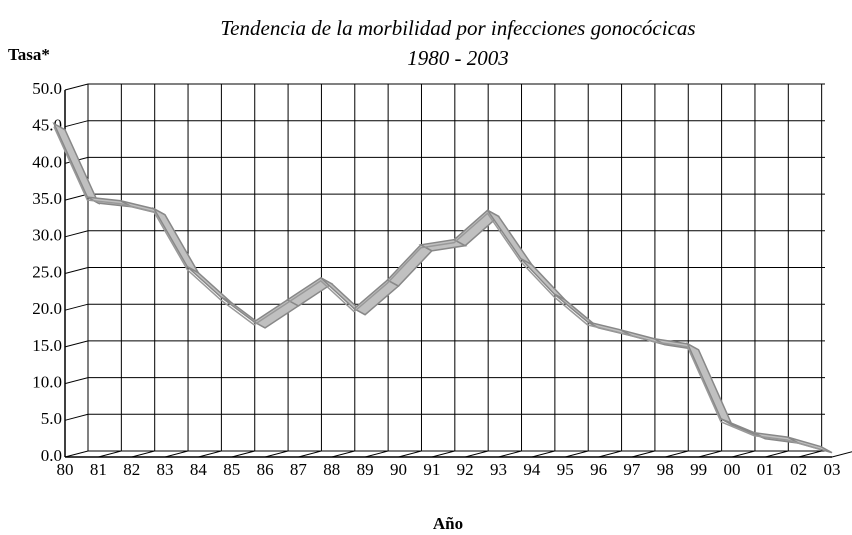  What do you see at coordinates (165, 469) in the screenshot?
I see `x-tick-label: 83` at bounding box center [165, 469].